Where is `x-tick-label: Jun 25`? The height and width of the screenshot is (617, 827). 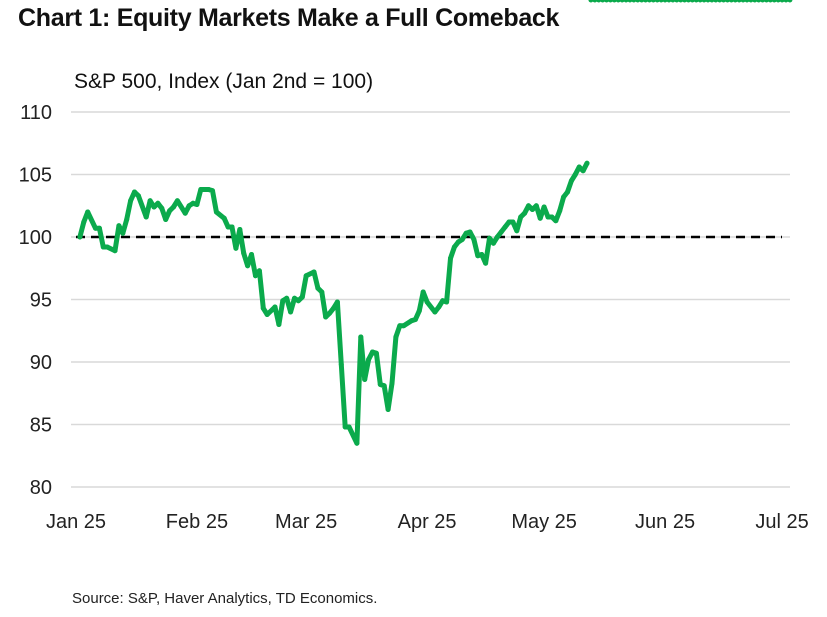 x-tick-label: Jun 25 is located at coordinates (665, 522).